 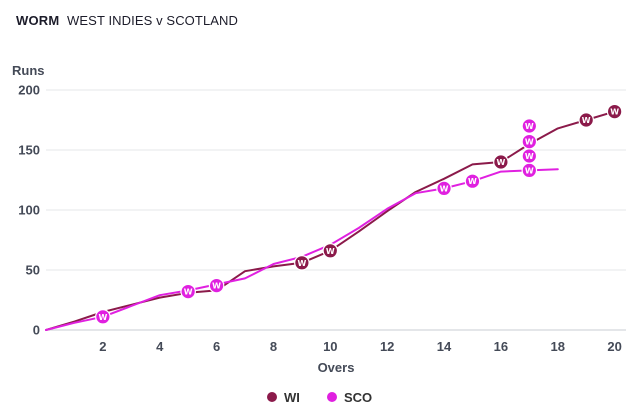 What do you see at coordinates (336, 367) in the screenshot?
I see `x-axis-title: Overs` at bounding box center [336, 367].